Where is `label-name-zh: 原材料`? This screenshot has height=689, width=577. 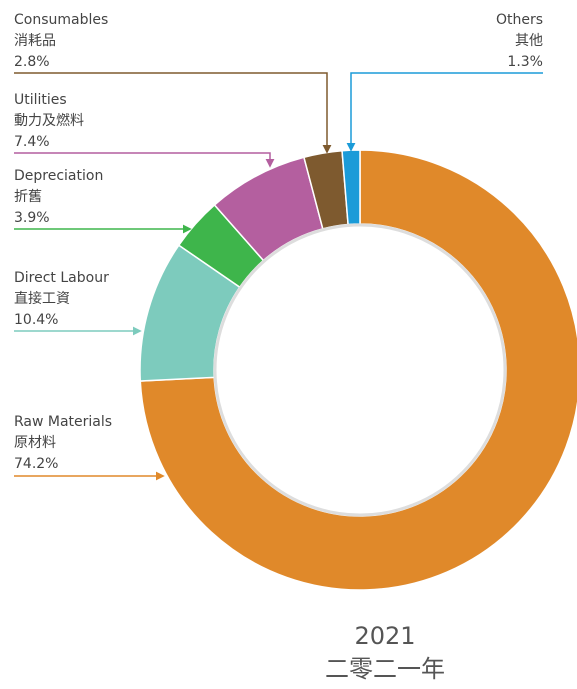
label-name-zh: 原材料 is located at coordinates (35, 443).